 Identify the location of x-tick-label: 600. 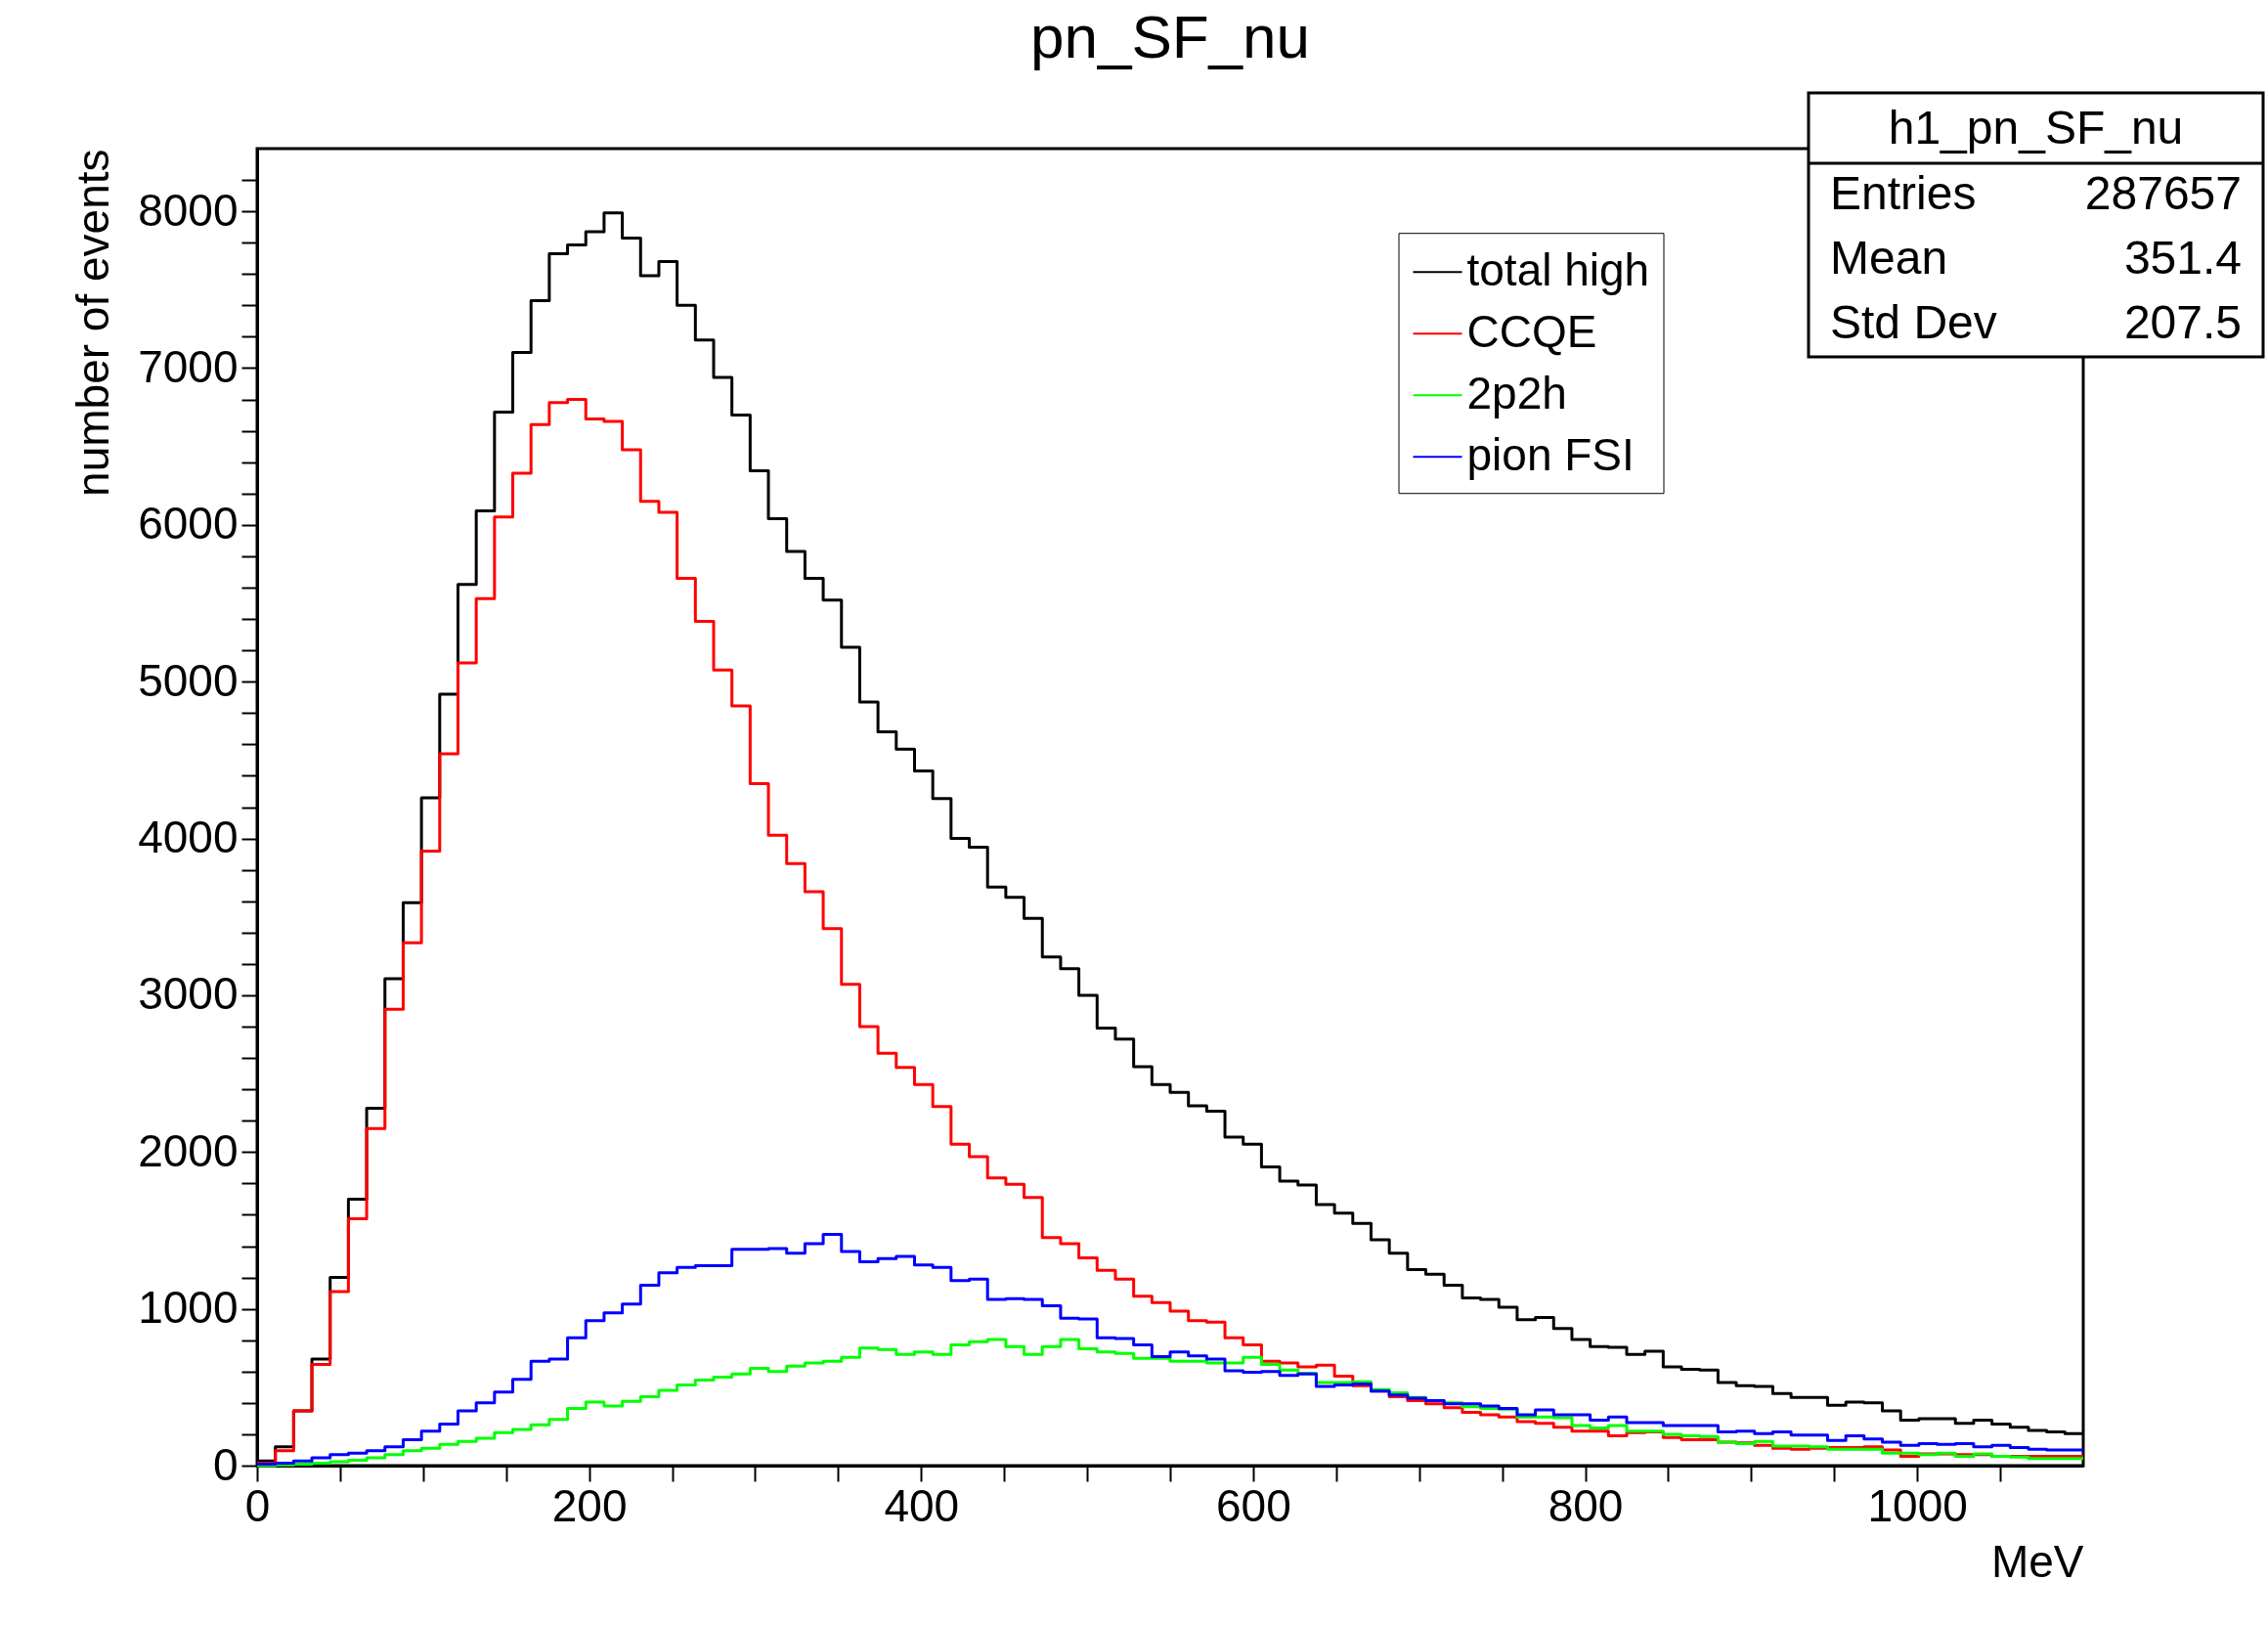
(1253, 1505).